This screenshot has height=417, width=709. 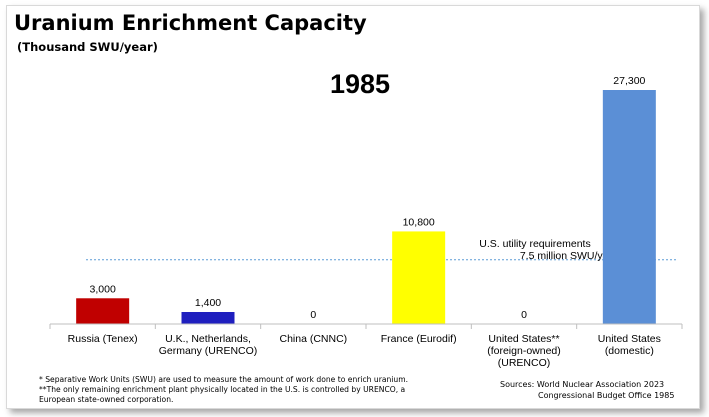 I want to click on category-label-3-0: France (Eurodif), so click(x=419, y=339).